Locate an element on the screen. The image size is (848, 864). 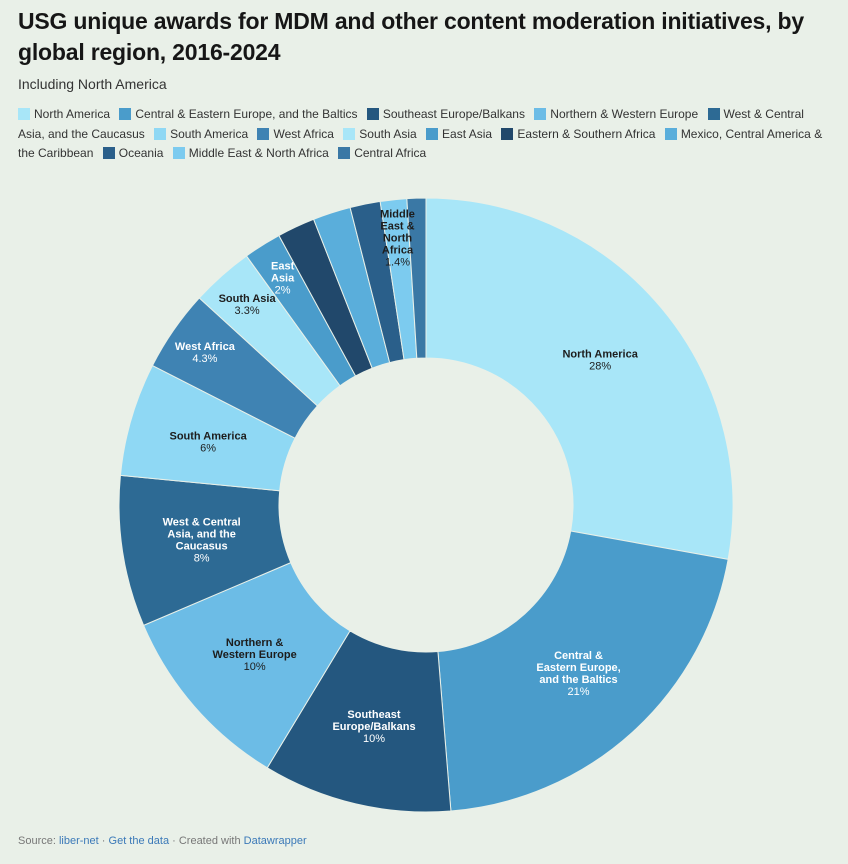
legend-item: Mexico, Central America & the Caribbean is located at coordinates (420, 144).